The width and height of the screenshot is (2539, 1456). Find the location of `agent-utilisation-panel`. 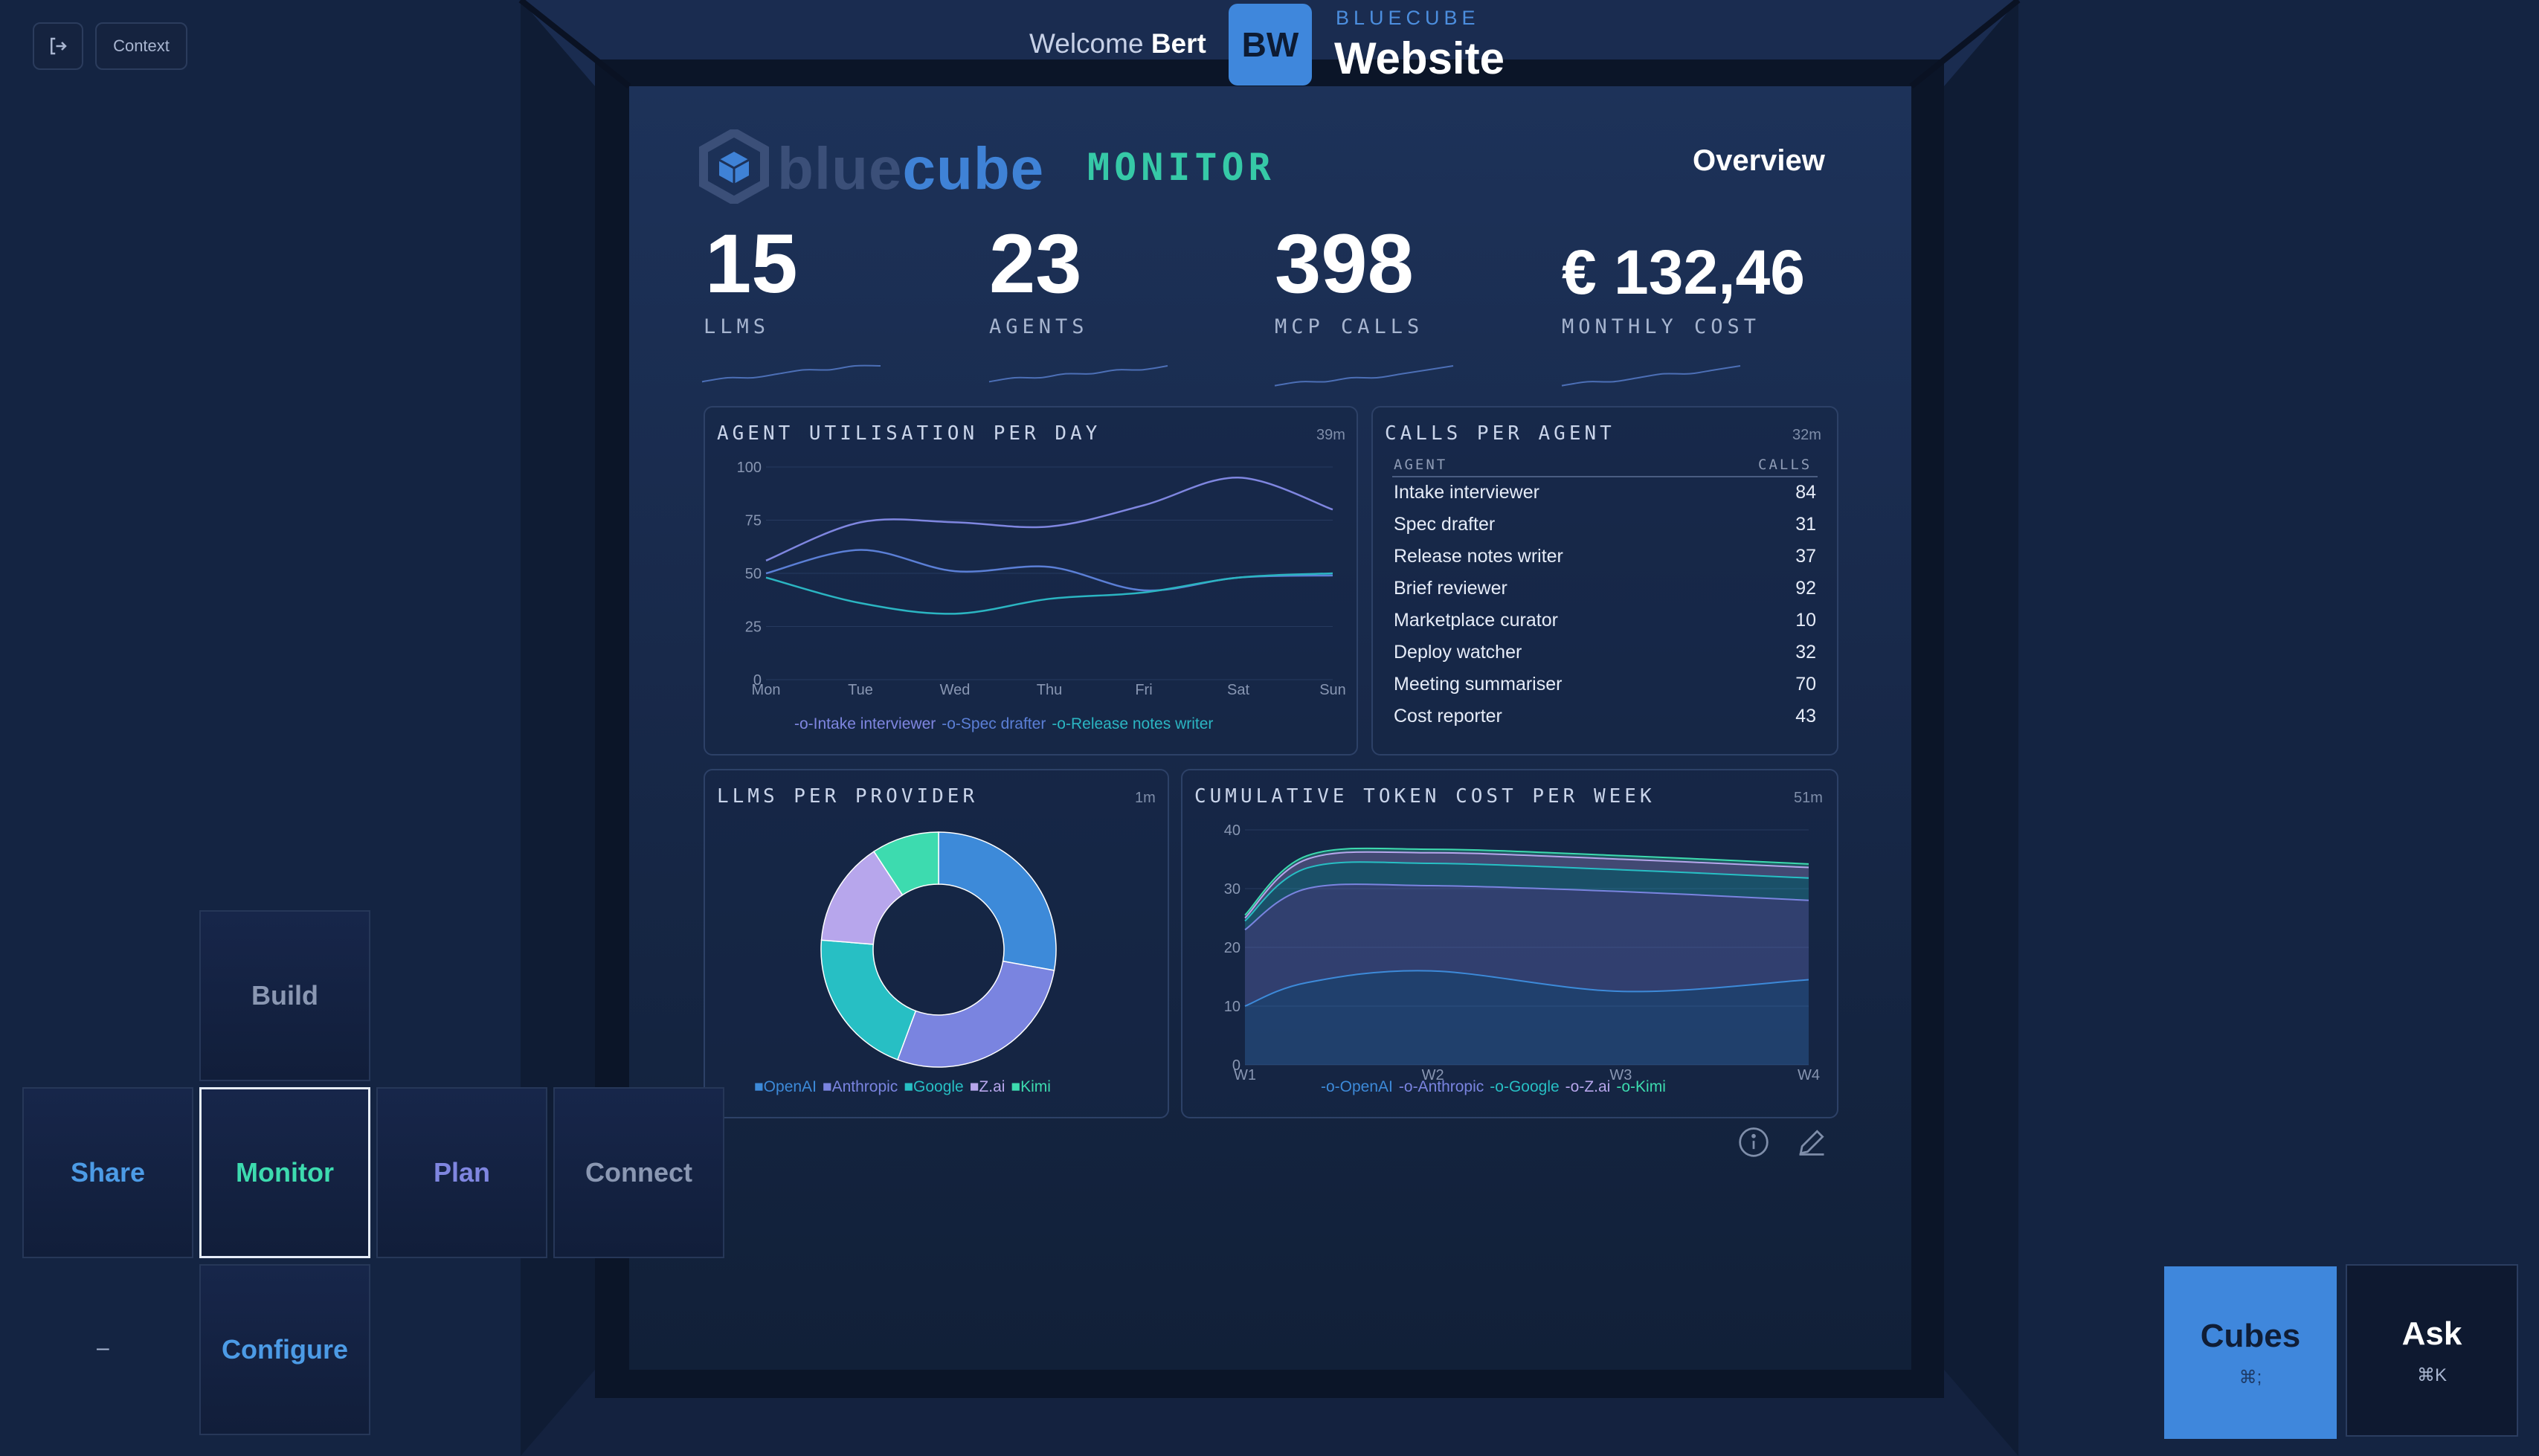

agent-utilisation-panel is located at coordinates (1031, 581).